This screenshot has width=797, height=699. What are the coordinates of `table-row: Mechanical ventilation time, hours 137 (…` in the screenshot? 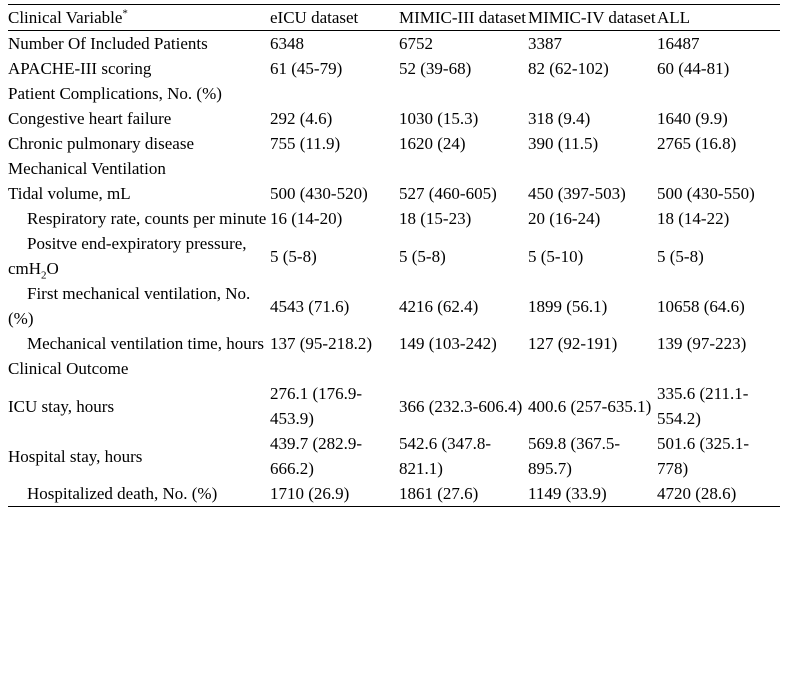 It's located at (394, 343).